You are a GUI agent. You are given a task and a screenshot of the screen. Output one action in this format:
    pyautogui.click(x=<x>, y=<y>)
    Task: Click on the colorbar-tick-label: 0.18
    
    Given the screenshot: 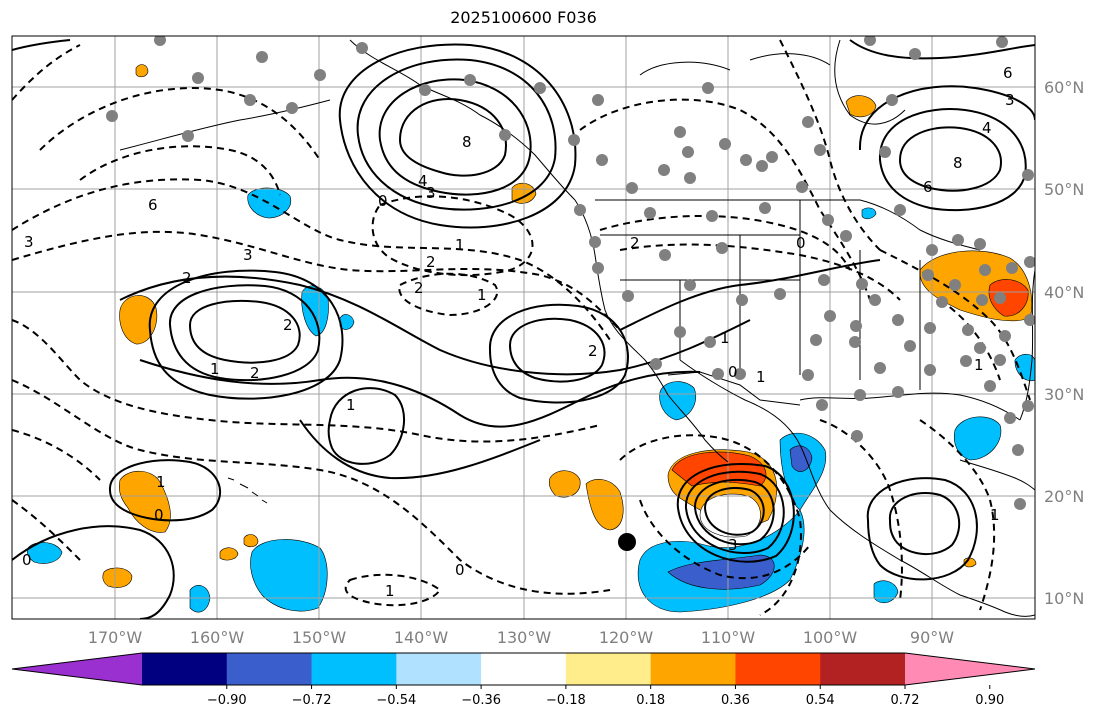 What is the action you would take?
    pyautogui.click(x=650, y=700)
    